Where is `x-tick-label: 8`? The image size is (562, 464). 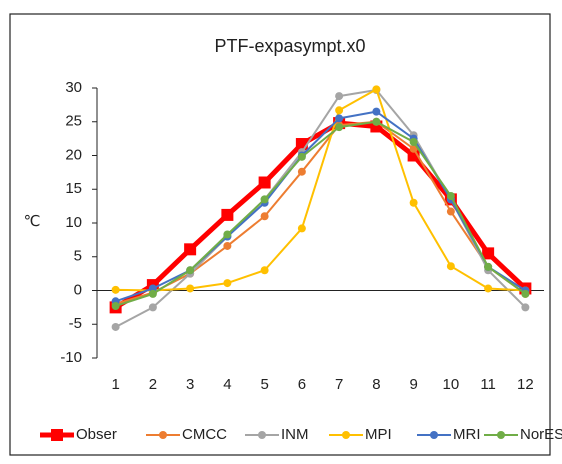 x-tick-label: 8 is located at coordinates (376, 384).